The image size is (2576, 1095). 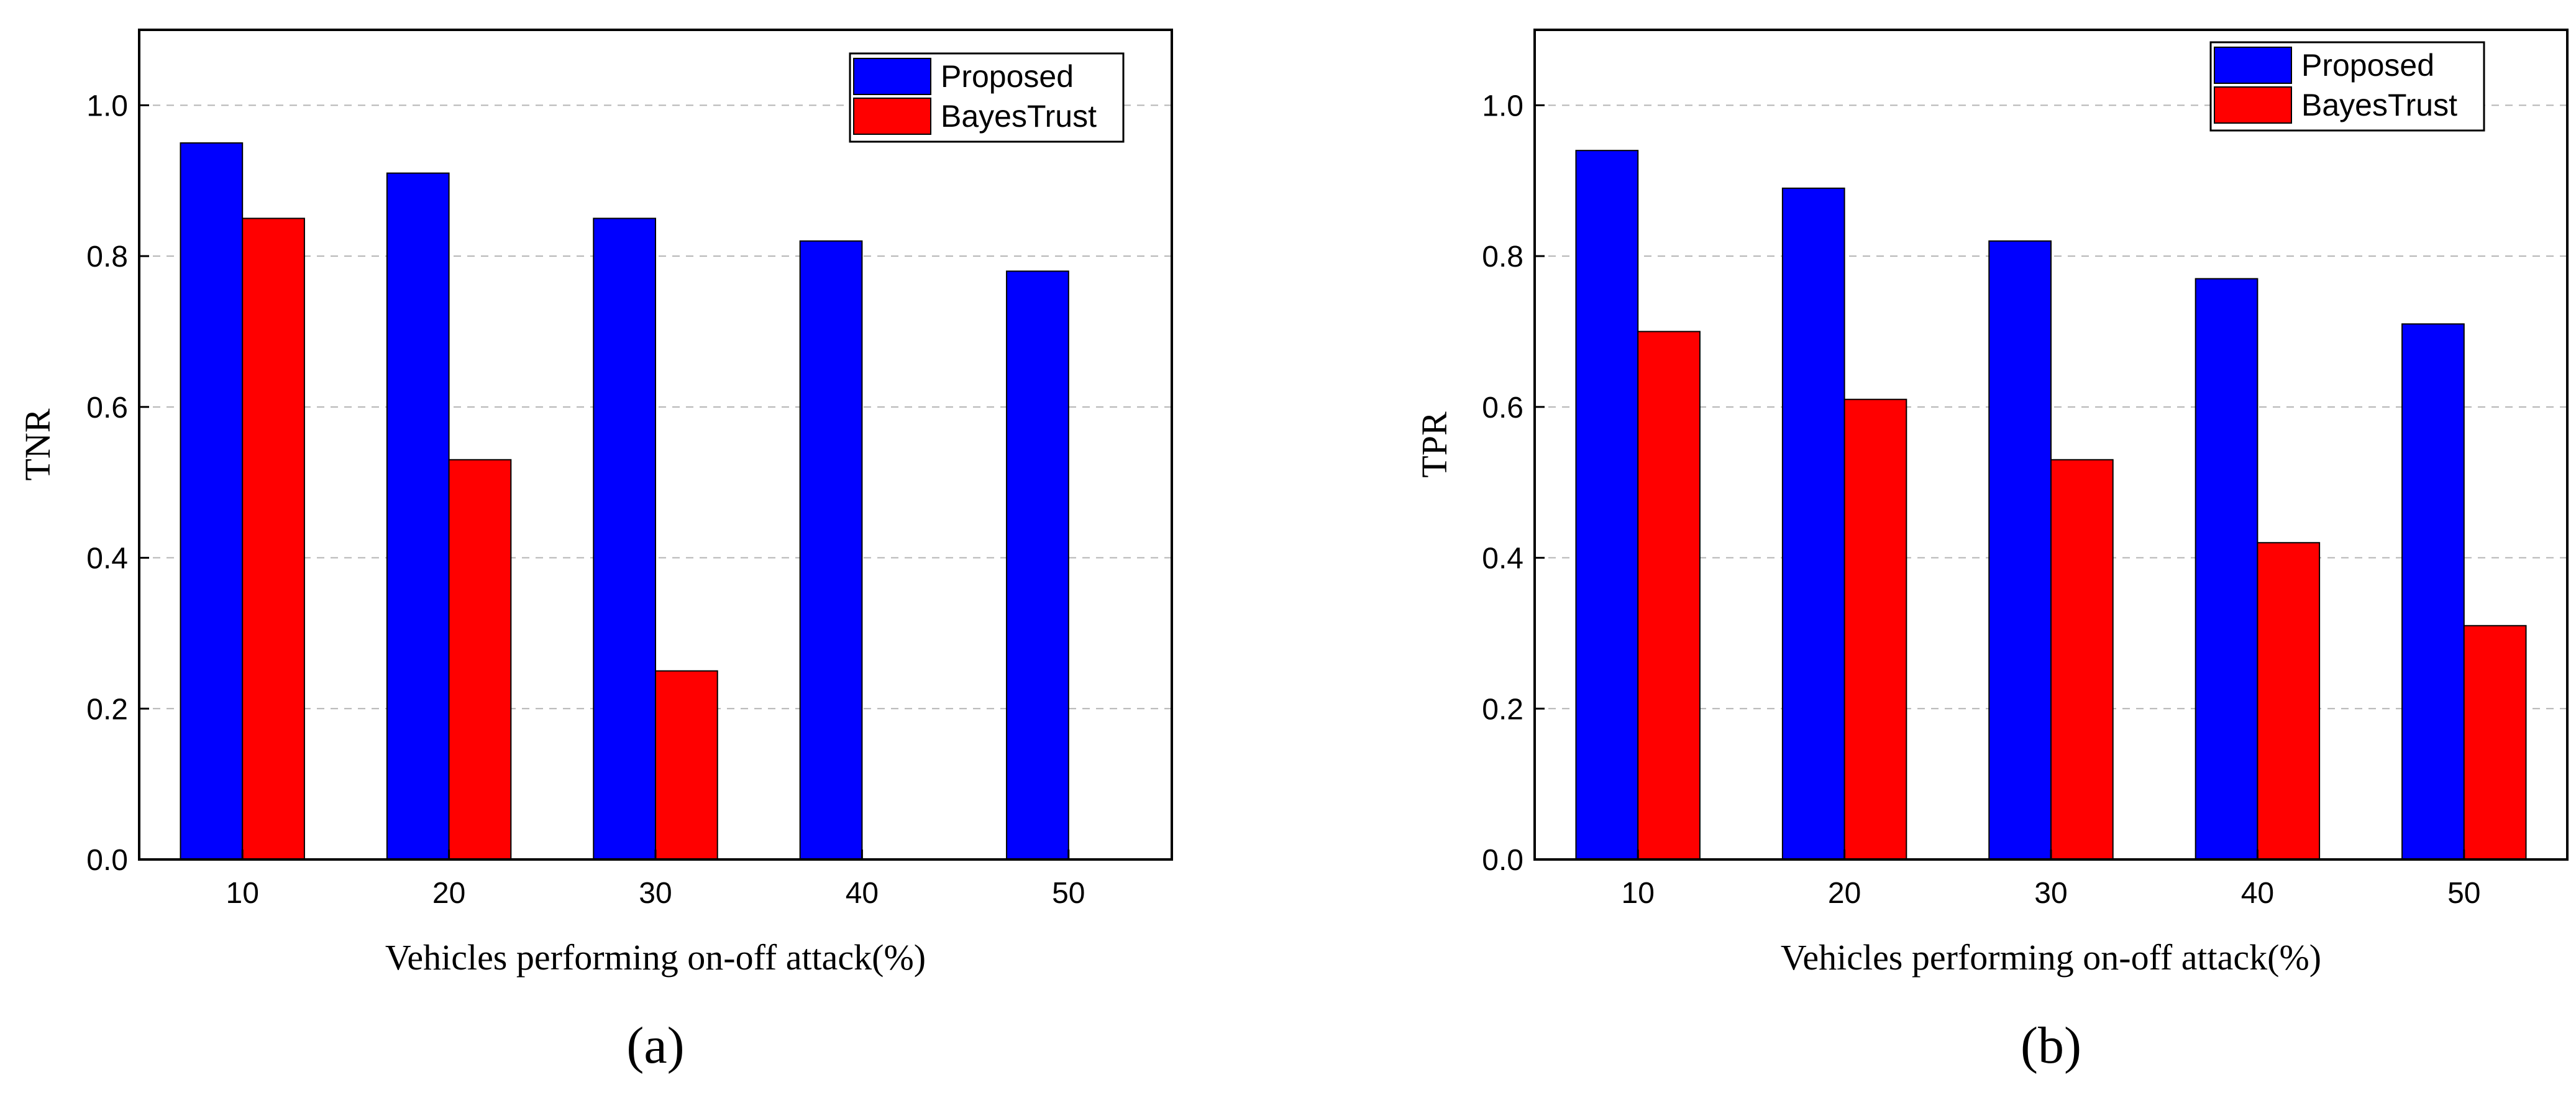 I want to click on panel-a-label: (a), so click(x=655, y=1045).